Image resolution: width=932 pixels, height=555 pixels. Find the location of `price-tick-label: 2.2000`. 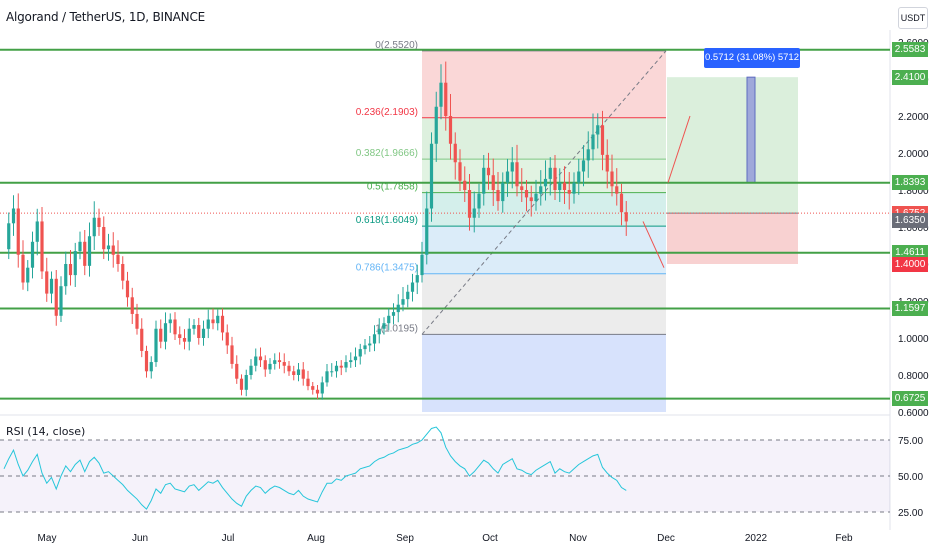

price-tick-label: 2.2000 is located at coordinates (913, 117).